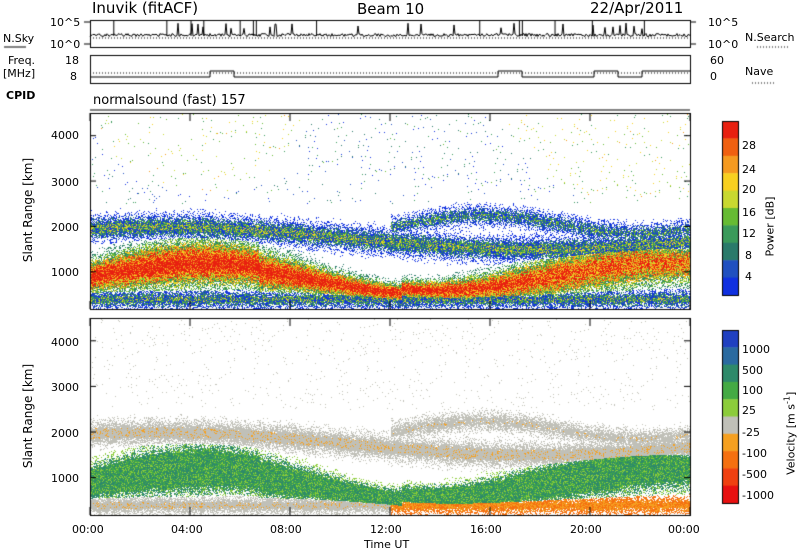  Describe the element at coordinates (169, 100) in the screenshot. I see `cpid-text: normalsound (fast) 157` at that location.